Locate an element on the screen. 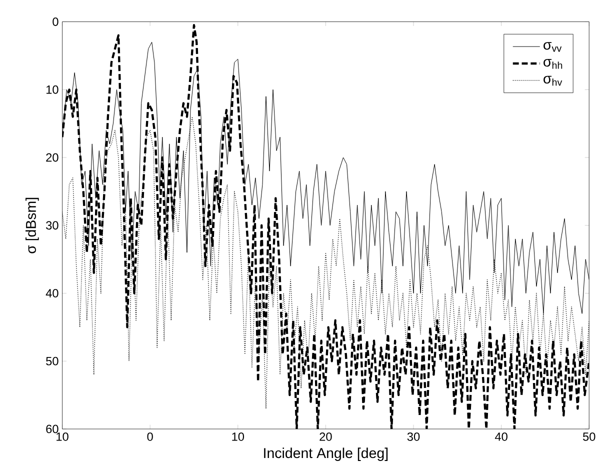 The height and width of the screenshot is (474, 599). x-tick-label: 40 is located at coordinates (501, 436).